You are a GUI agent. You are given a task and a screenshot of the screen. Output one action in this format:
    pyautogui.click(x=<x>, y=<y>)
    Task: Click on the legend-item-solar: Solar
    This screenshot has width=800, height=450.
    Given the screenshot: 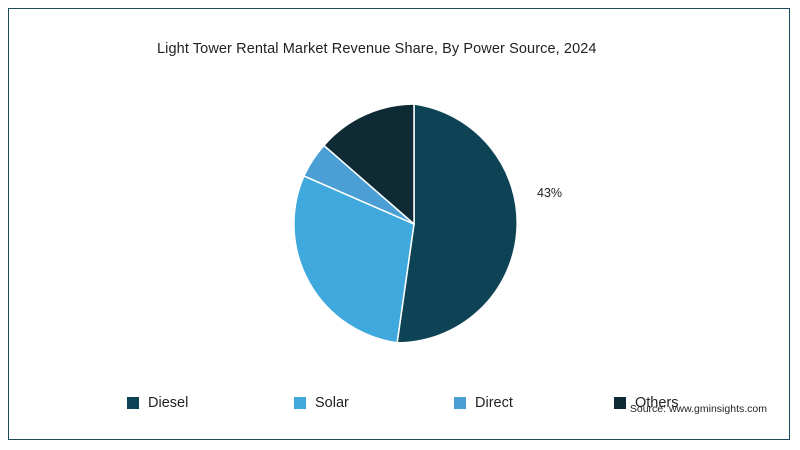 What is the action you would take?
    pyautogui.click(x=321, y=403)
    